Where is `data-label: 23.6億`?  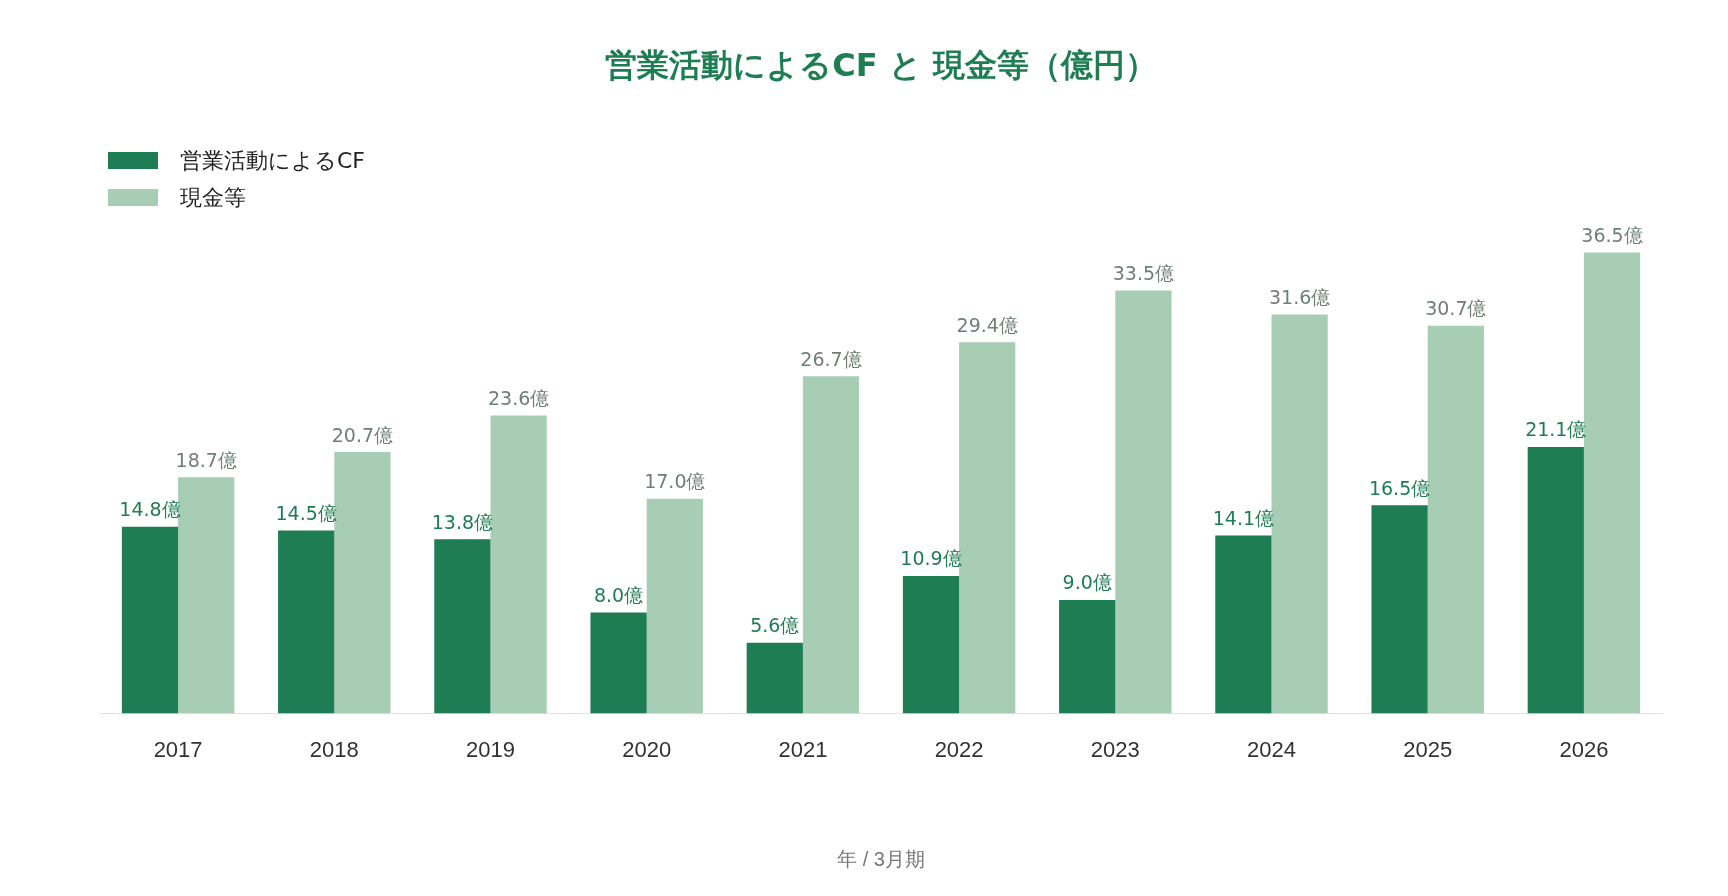
data-label: 23.6億 is located at coordinates (518, 397).